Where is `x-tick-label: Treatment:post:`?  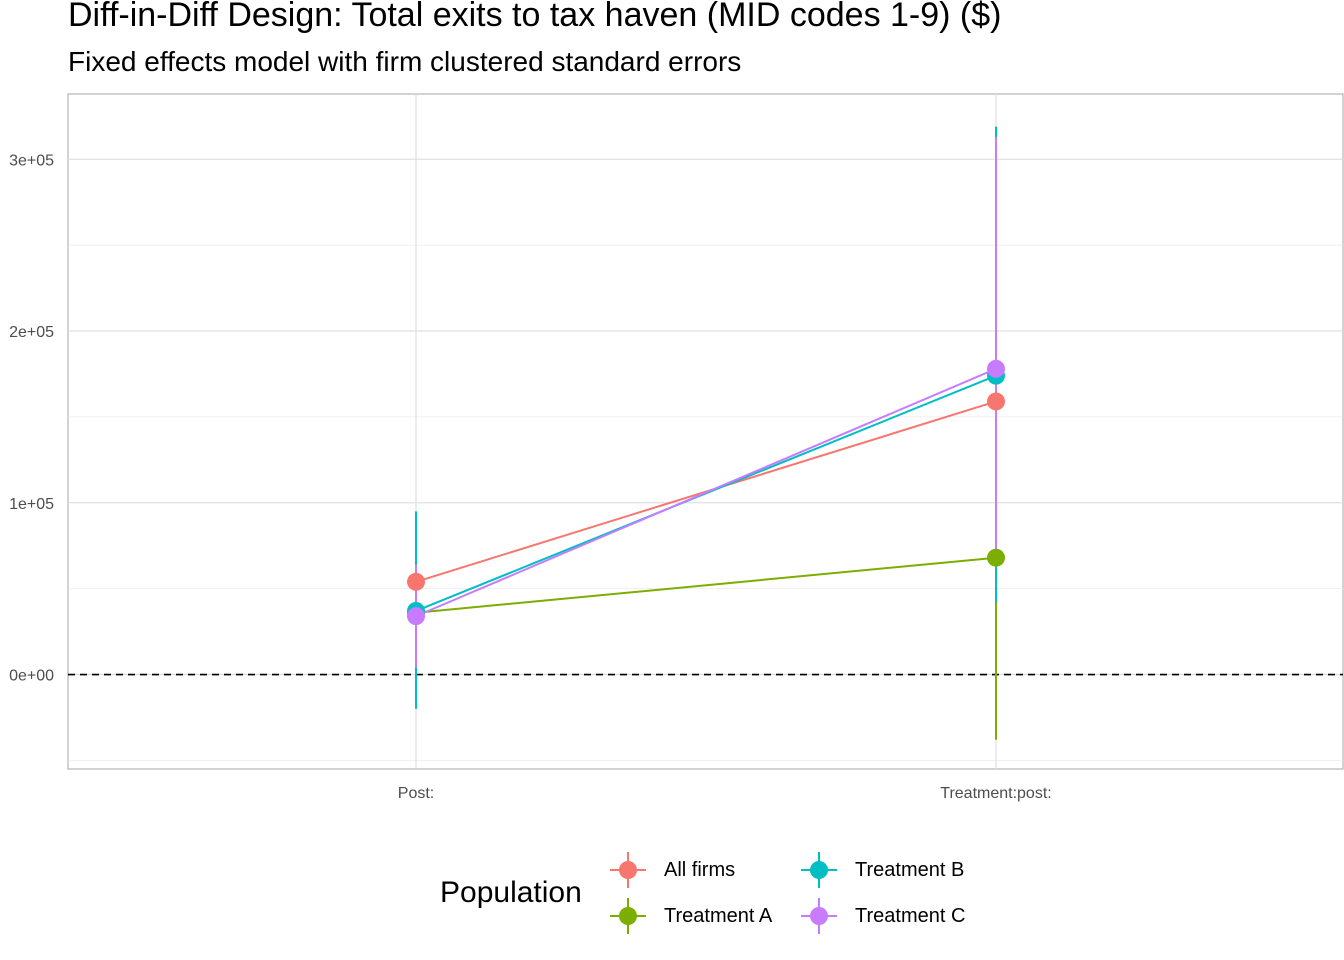
x-tick-label: Treatment:post: is located at coordinates (995, 793).